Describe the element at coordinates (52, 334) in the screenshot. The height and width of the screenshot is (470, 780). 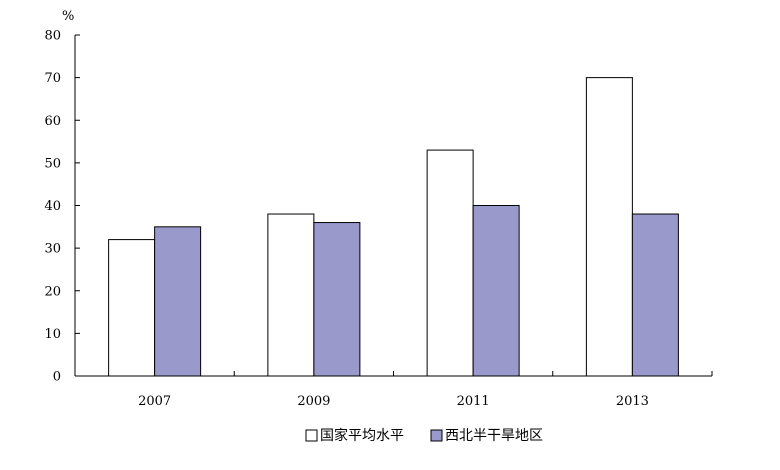
I see `y-tick-label: 10` at that location.